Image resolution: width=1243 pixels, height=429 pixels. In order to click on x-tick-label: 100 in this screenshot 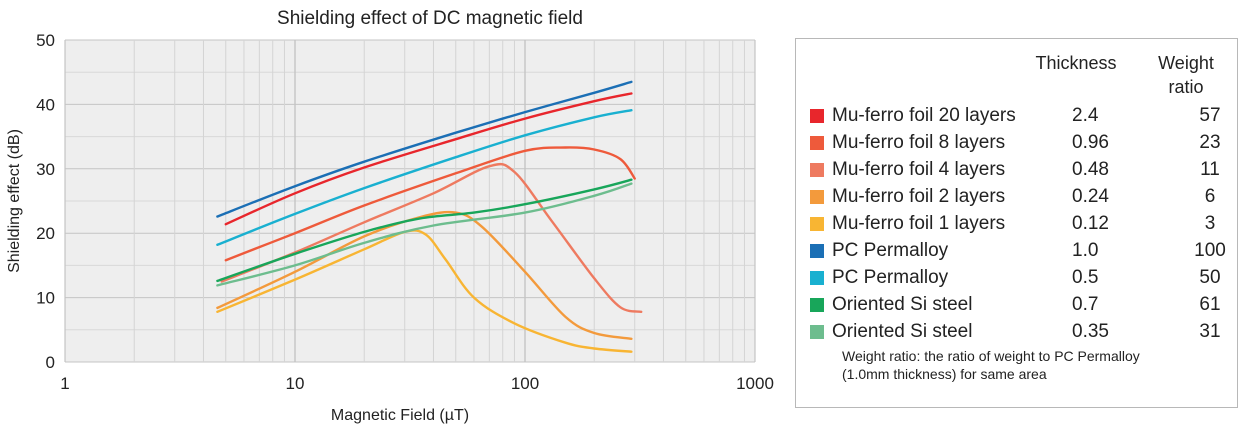, I will do `click(525, 383)`.